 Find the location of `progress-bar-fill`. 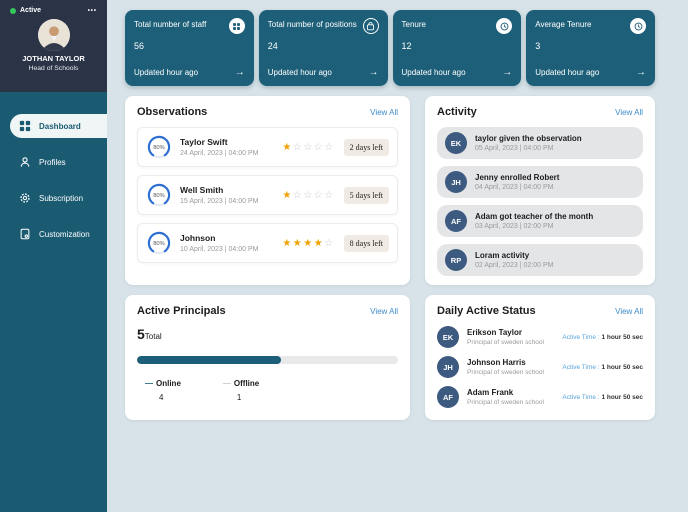

progress-bar-fill is located at coordinates (209, 360).